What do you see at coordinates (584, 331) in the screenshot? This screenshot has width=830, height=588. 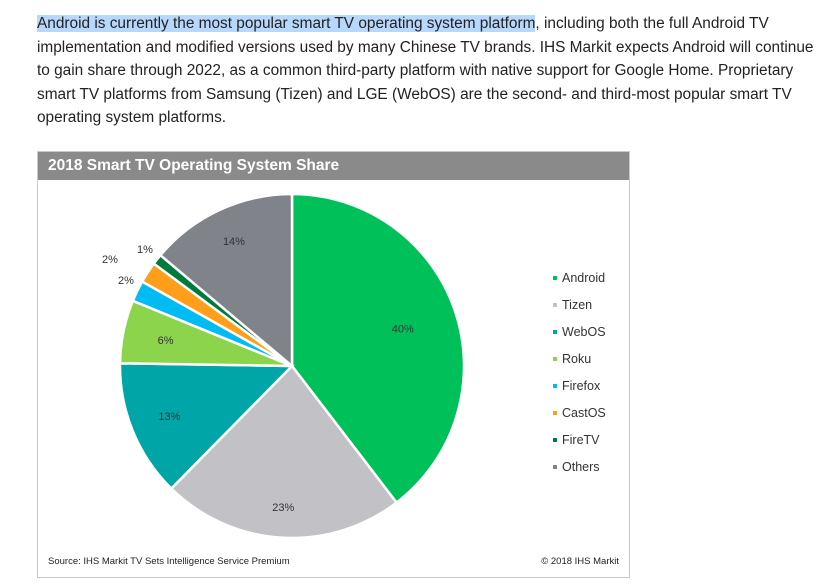 I see `legend-label: WebOS` at bounding box center [584, 331].